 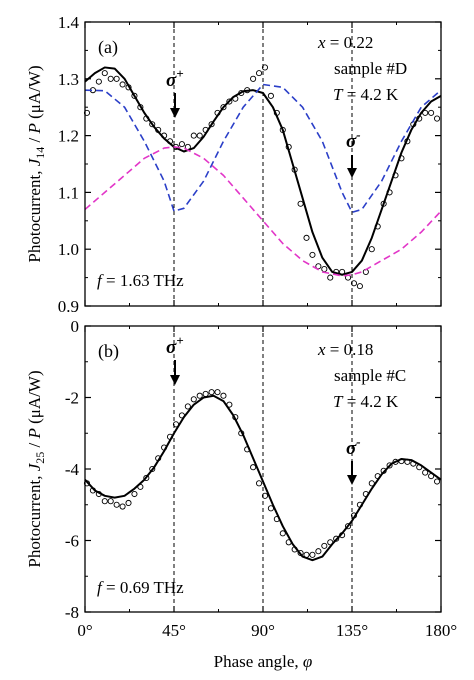 What do you see at coordinates (350, 42) in the screenshot?
I see `panel-a-x-value: = 0.22` at bounding box center [350, 42].